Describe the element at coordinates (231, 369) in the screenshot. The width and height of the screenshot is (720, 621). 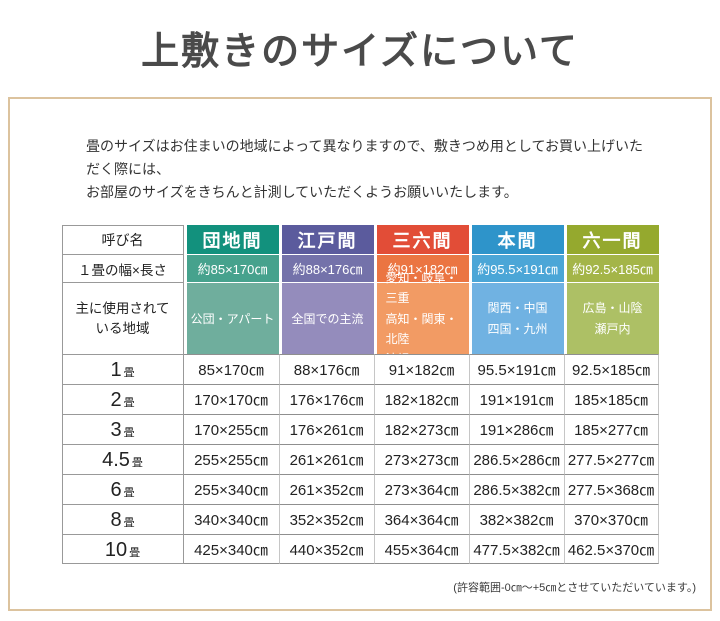
I see `size-value-cell: 85×170㎝` at that location.